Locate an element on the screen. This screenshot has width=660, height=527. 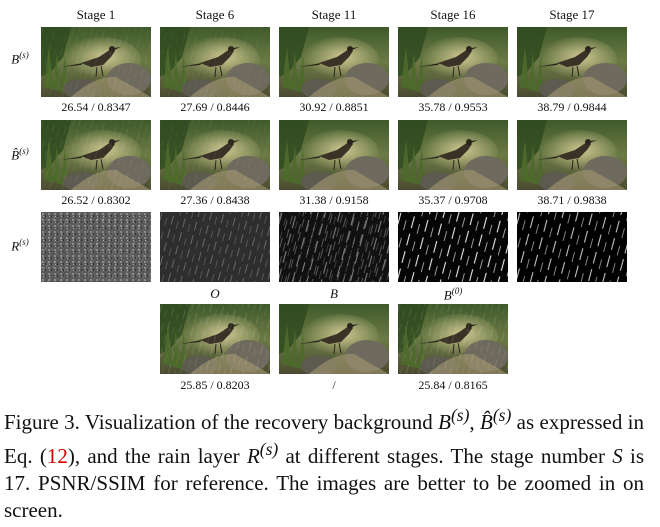
input-label: O is located at coordinates (215, 293).